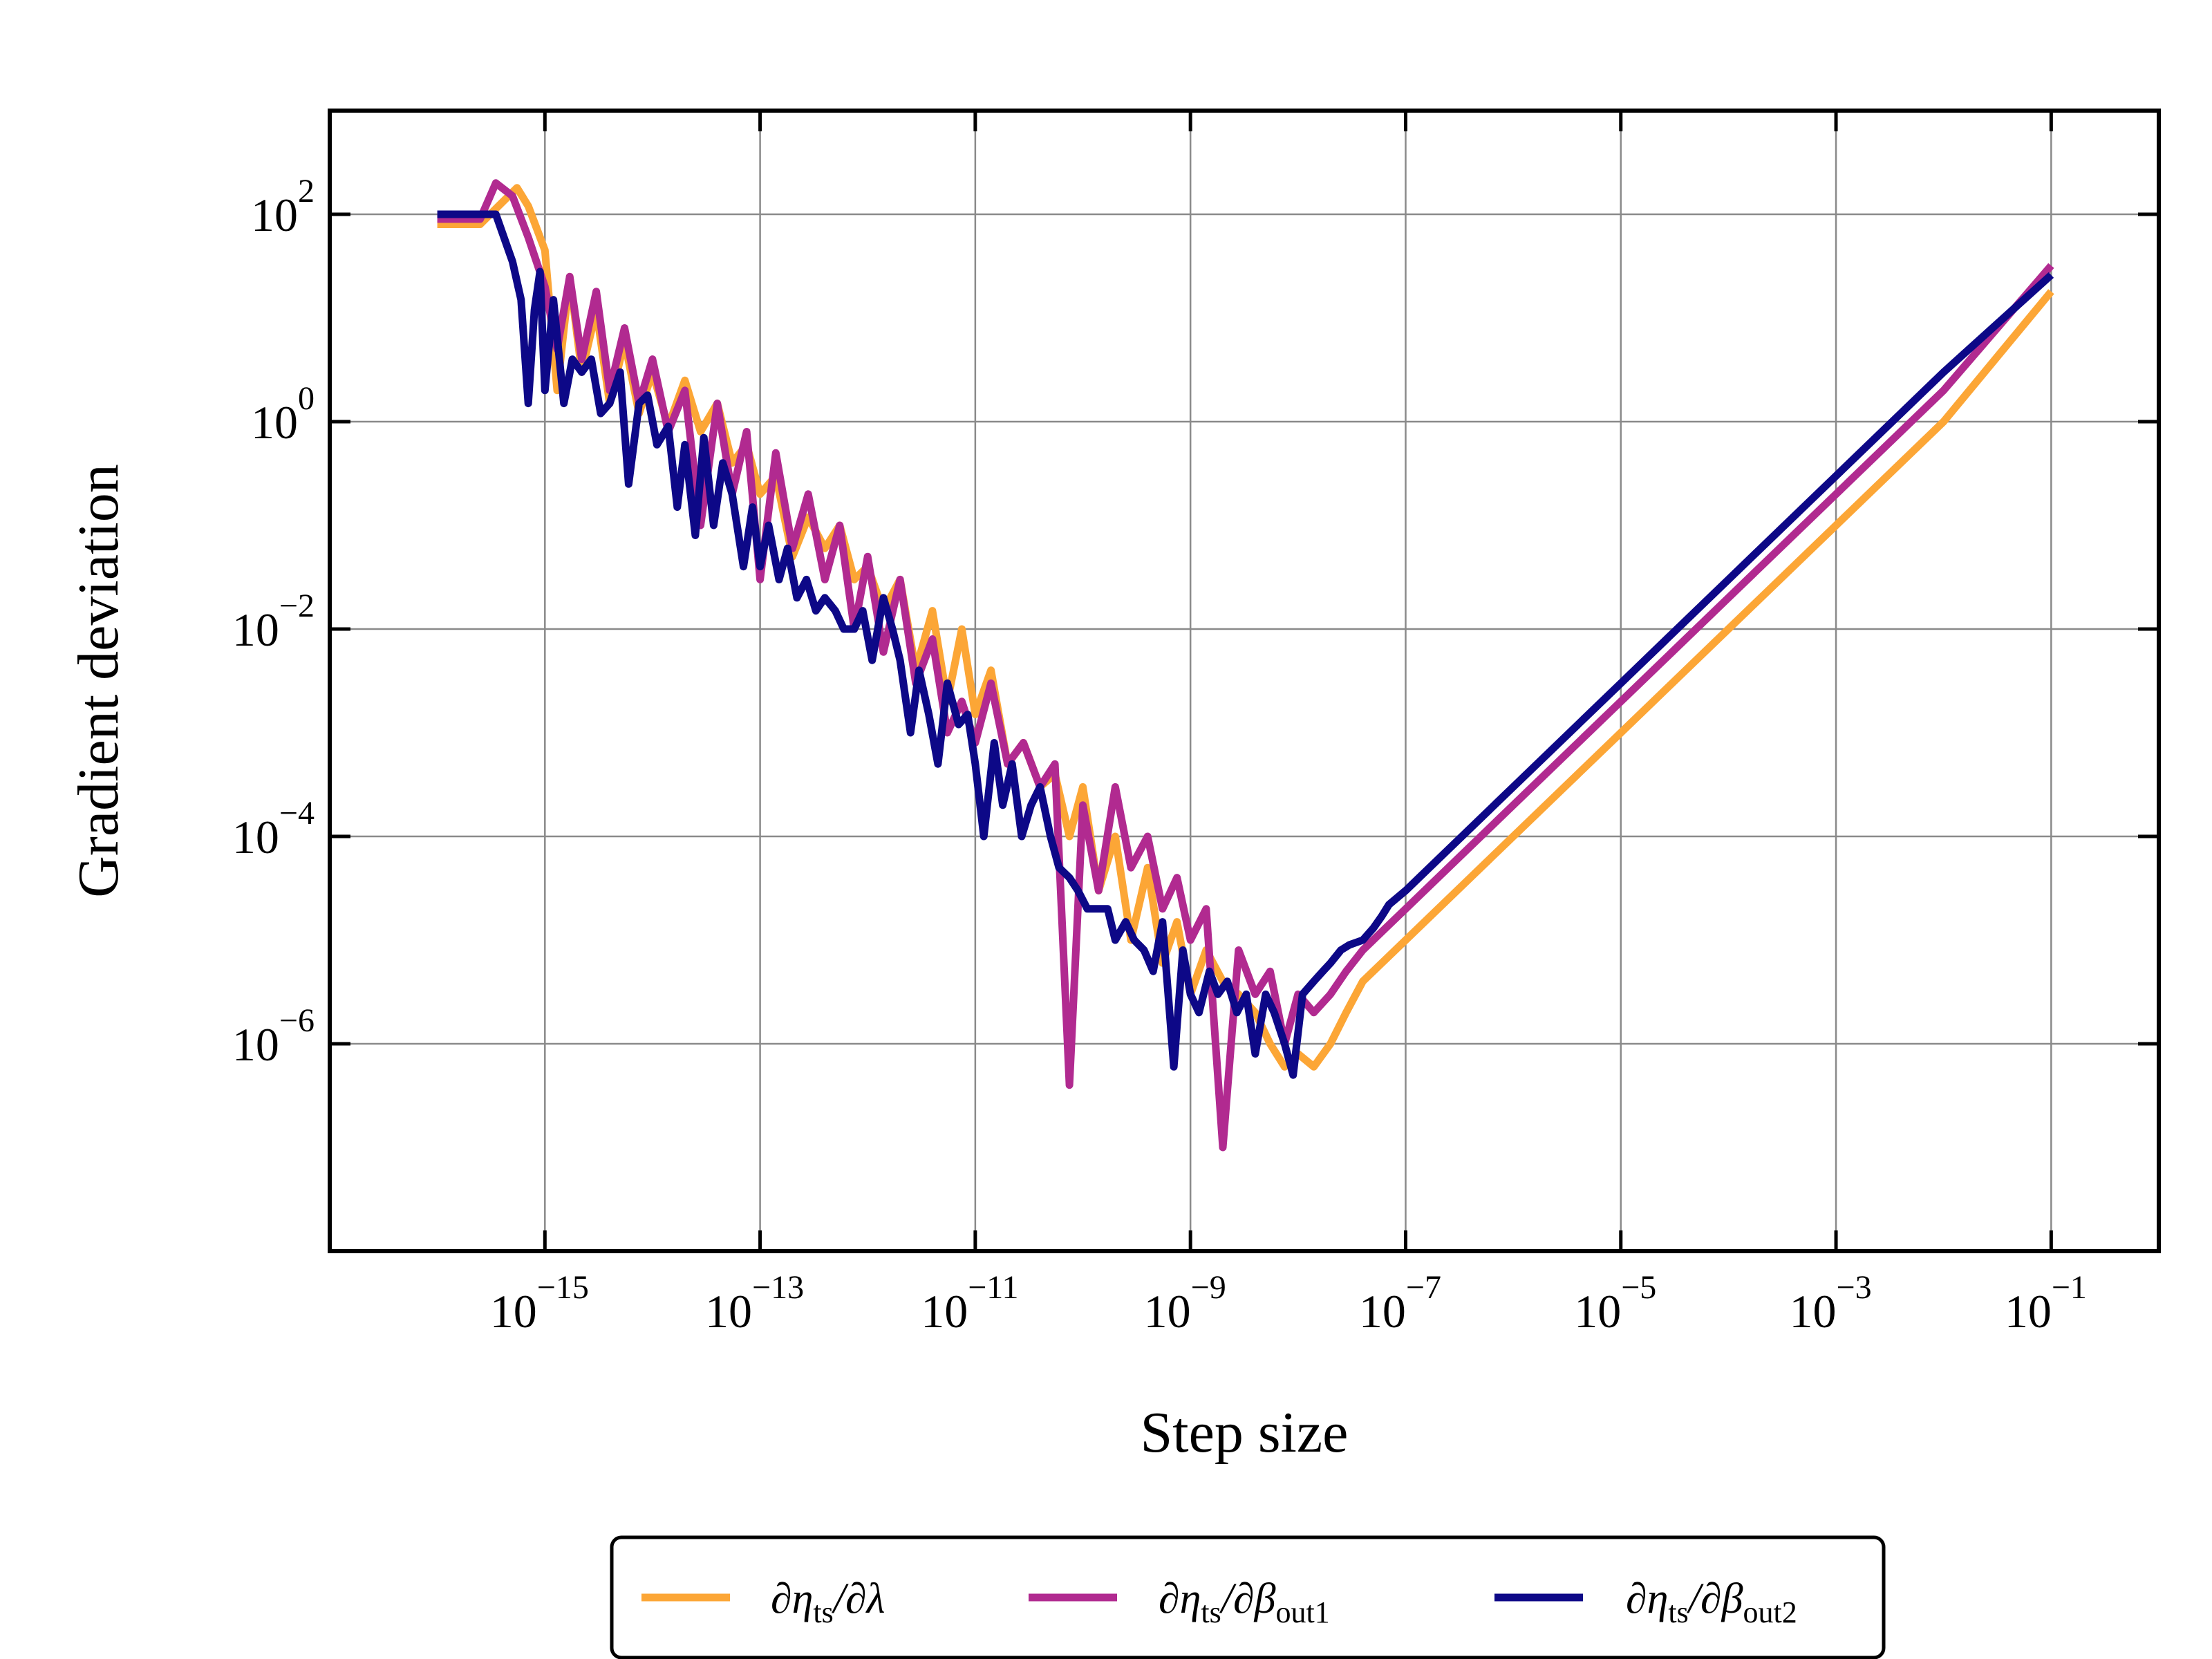  I want to click on y-tick-label-exponent: −6, so click(297, 1020).